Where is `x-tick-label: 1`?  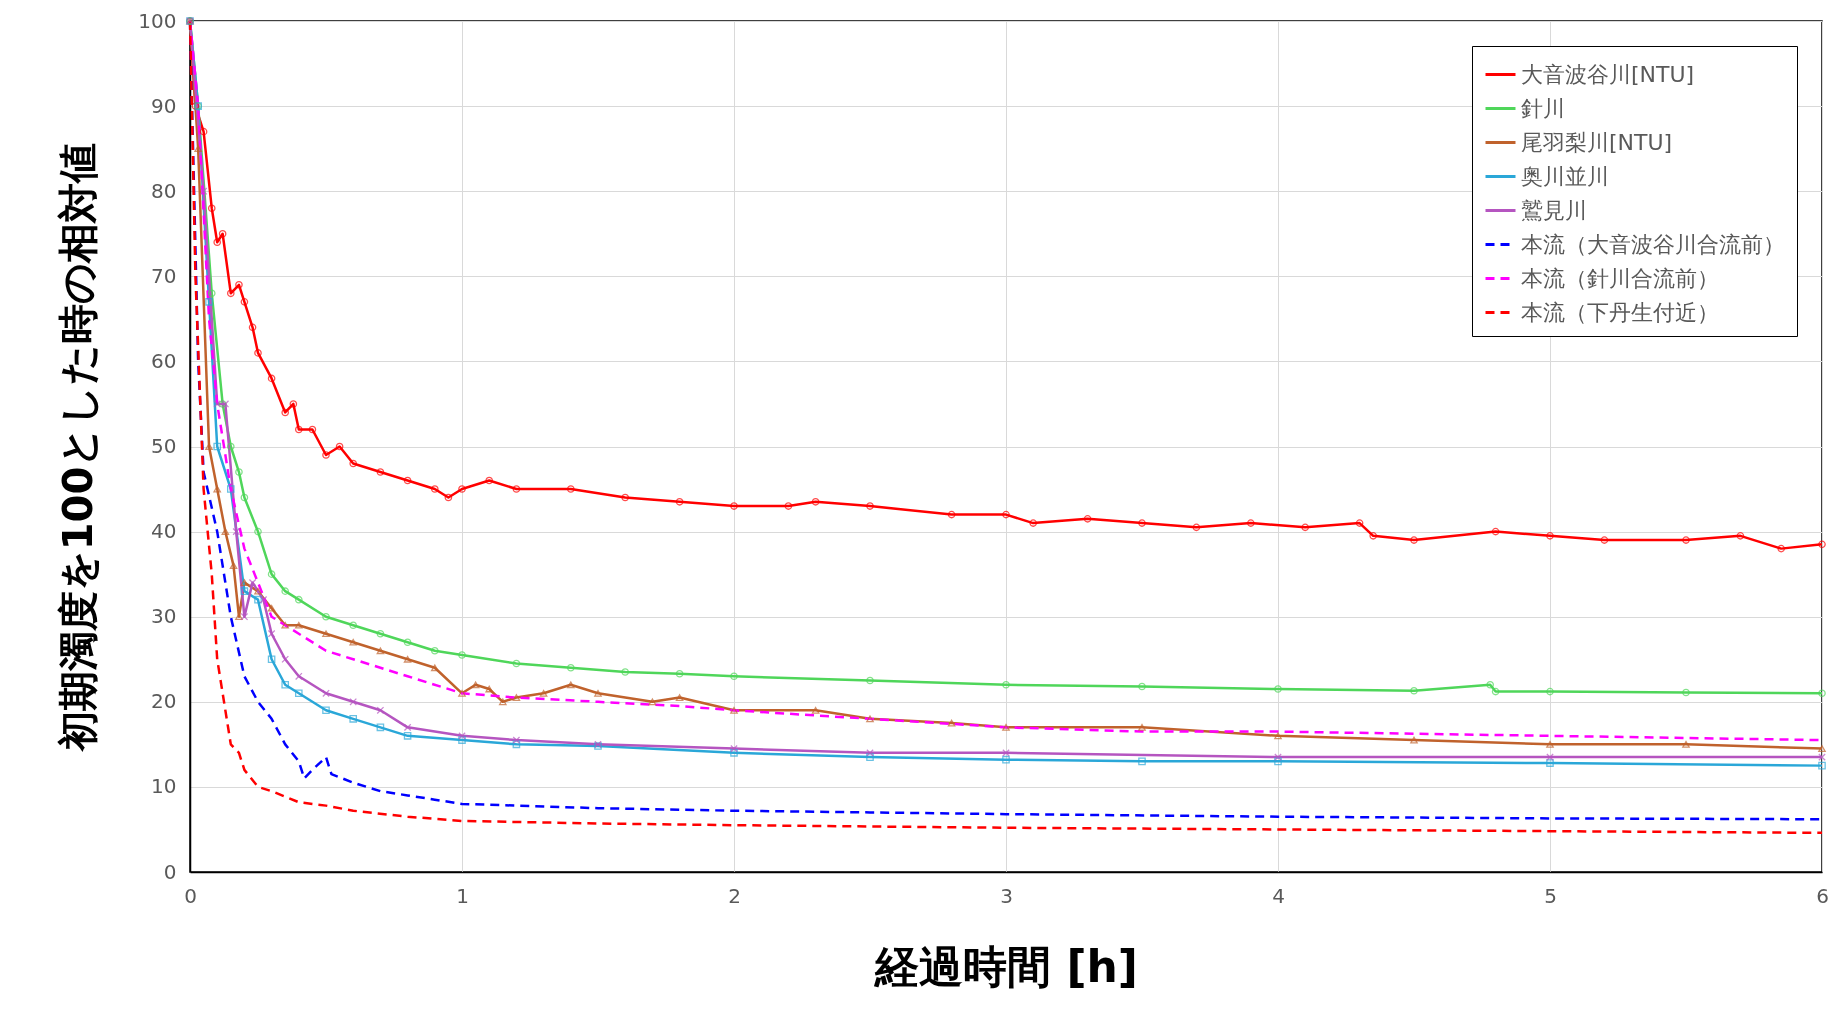 x-tick-label: 1 is located at coordinates (462, 895).